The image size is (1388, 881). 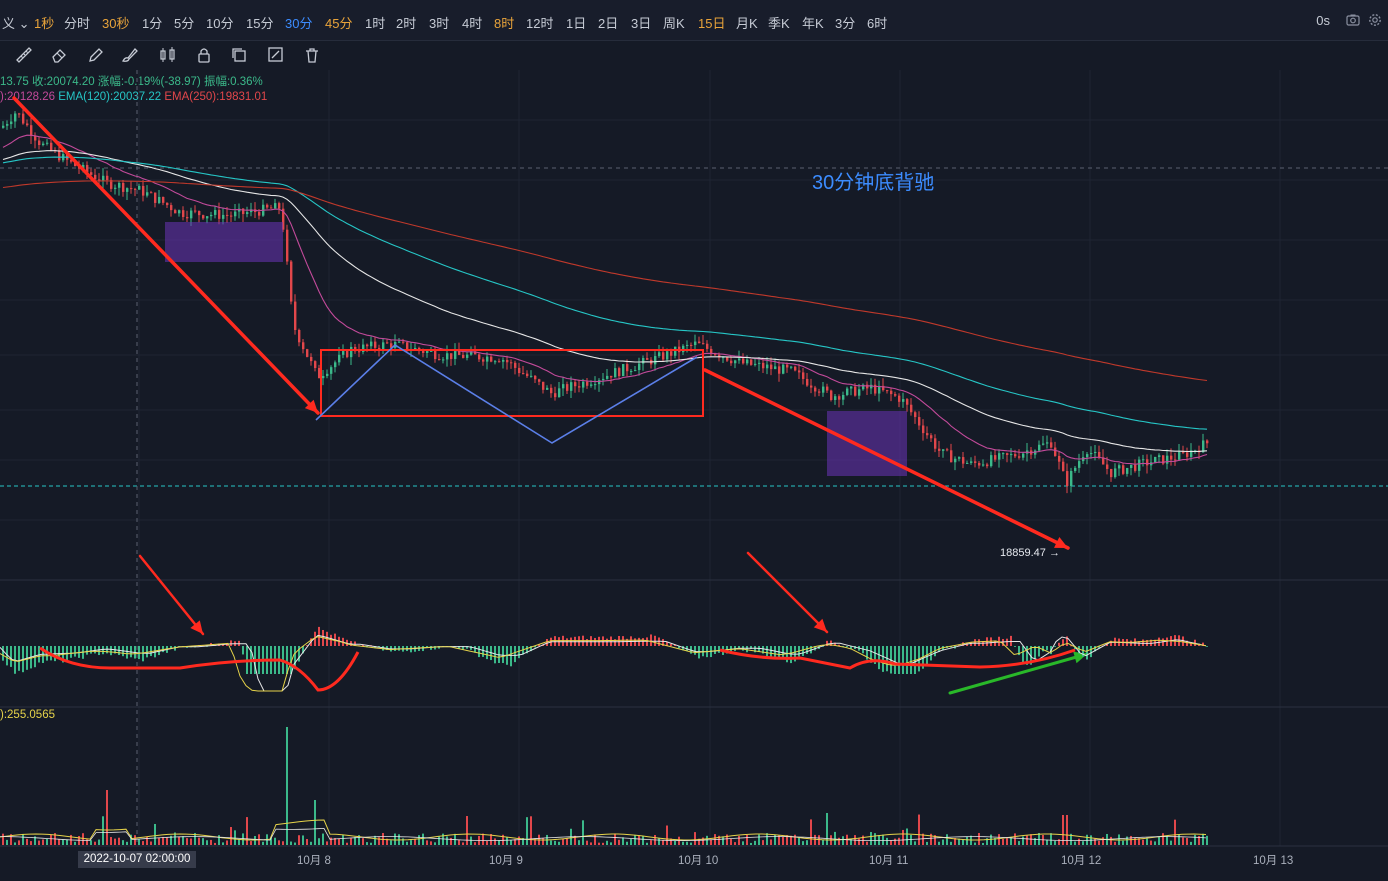 What do you see at coordinates (152, 23) in the screenshot?
I see `interval-4: 1分` at bounding box center [152, 23].